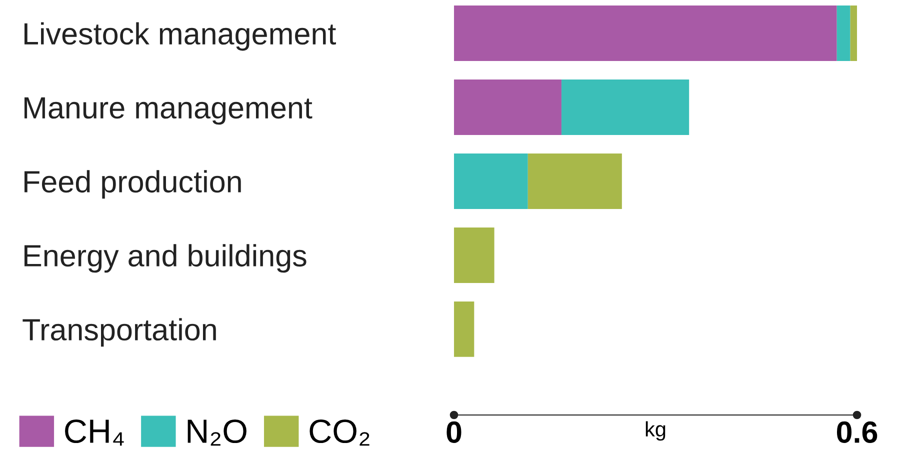  I want to click on legend-label: CH₄, so click(94, 432).